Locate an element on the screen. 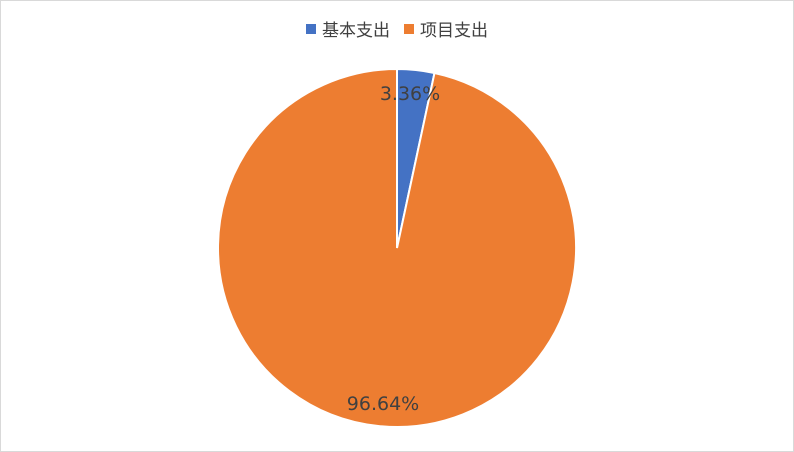 The width and height of the screenshot is (794, 452). data-label-basic: 3.36% is located at coordinates (410, 94).